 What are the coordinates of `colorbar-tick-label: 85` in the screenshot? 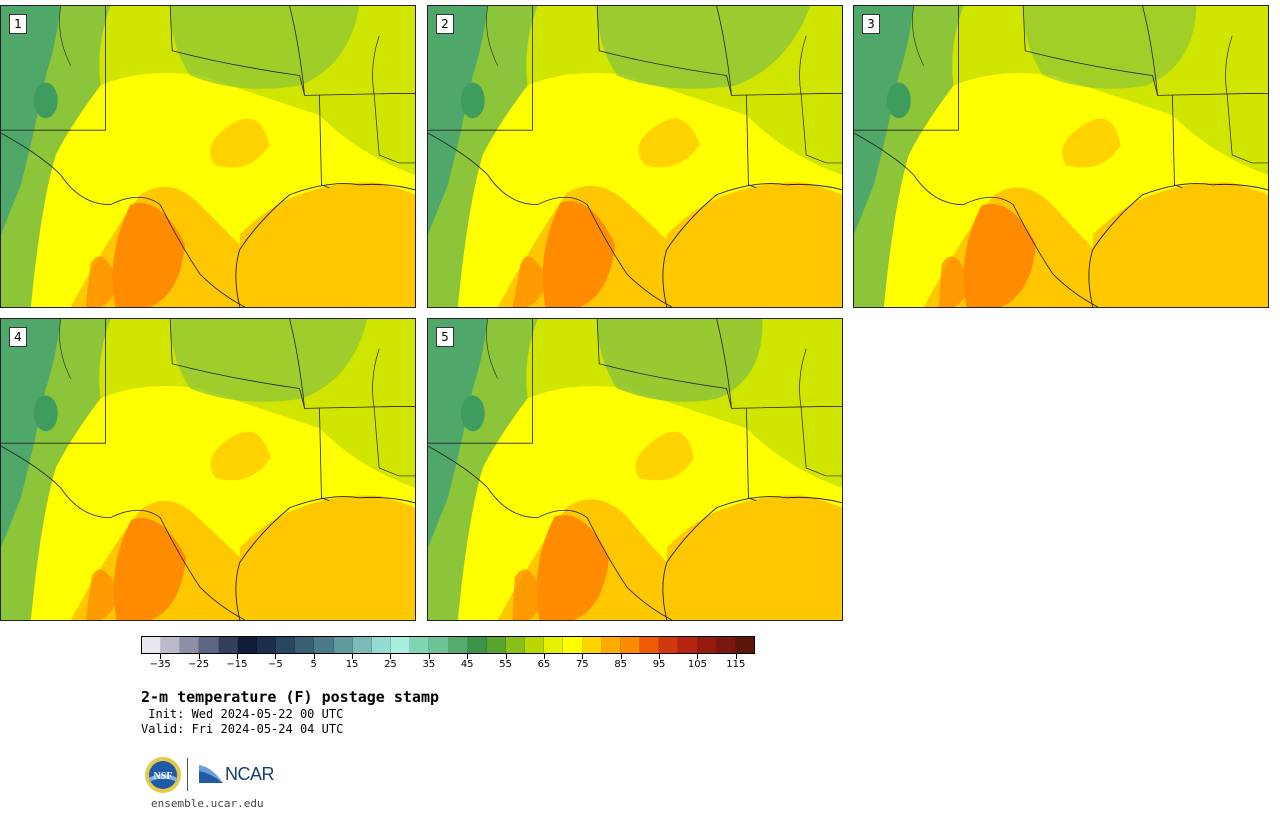 It's located at (621, 664).